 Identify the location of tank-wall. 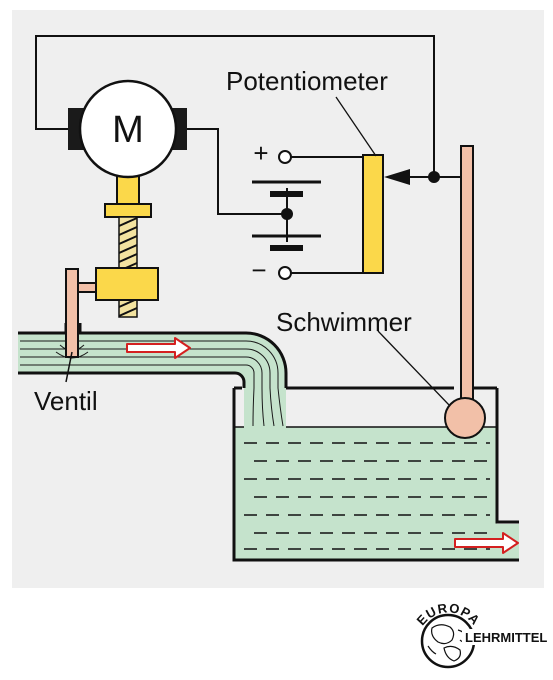
(375, 474).